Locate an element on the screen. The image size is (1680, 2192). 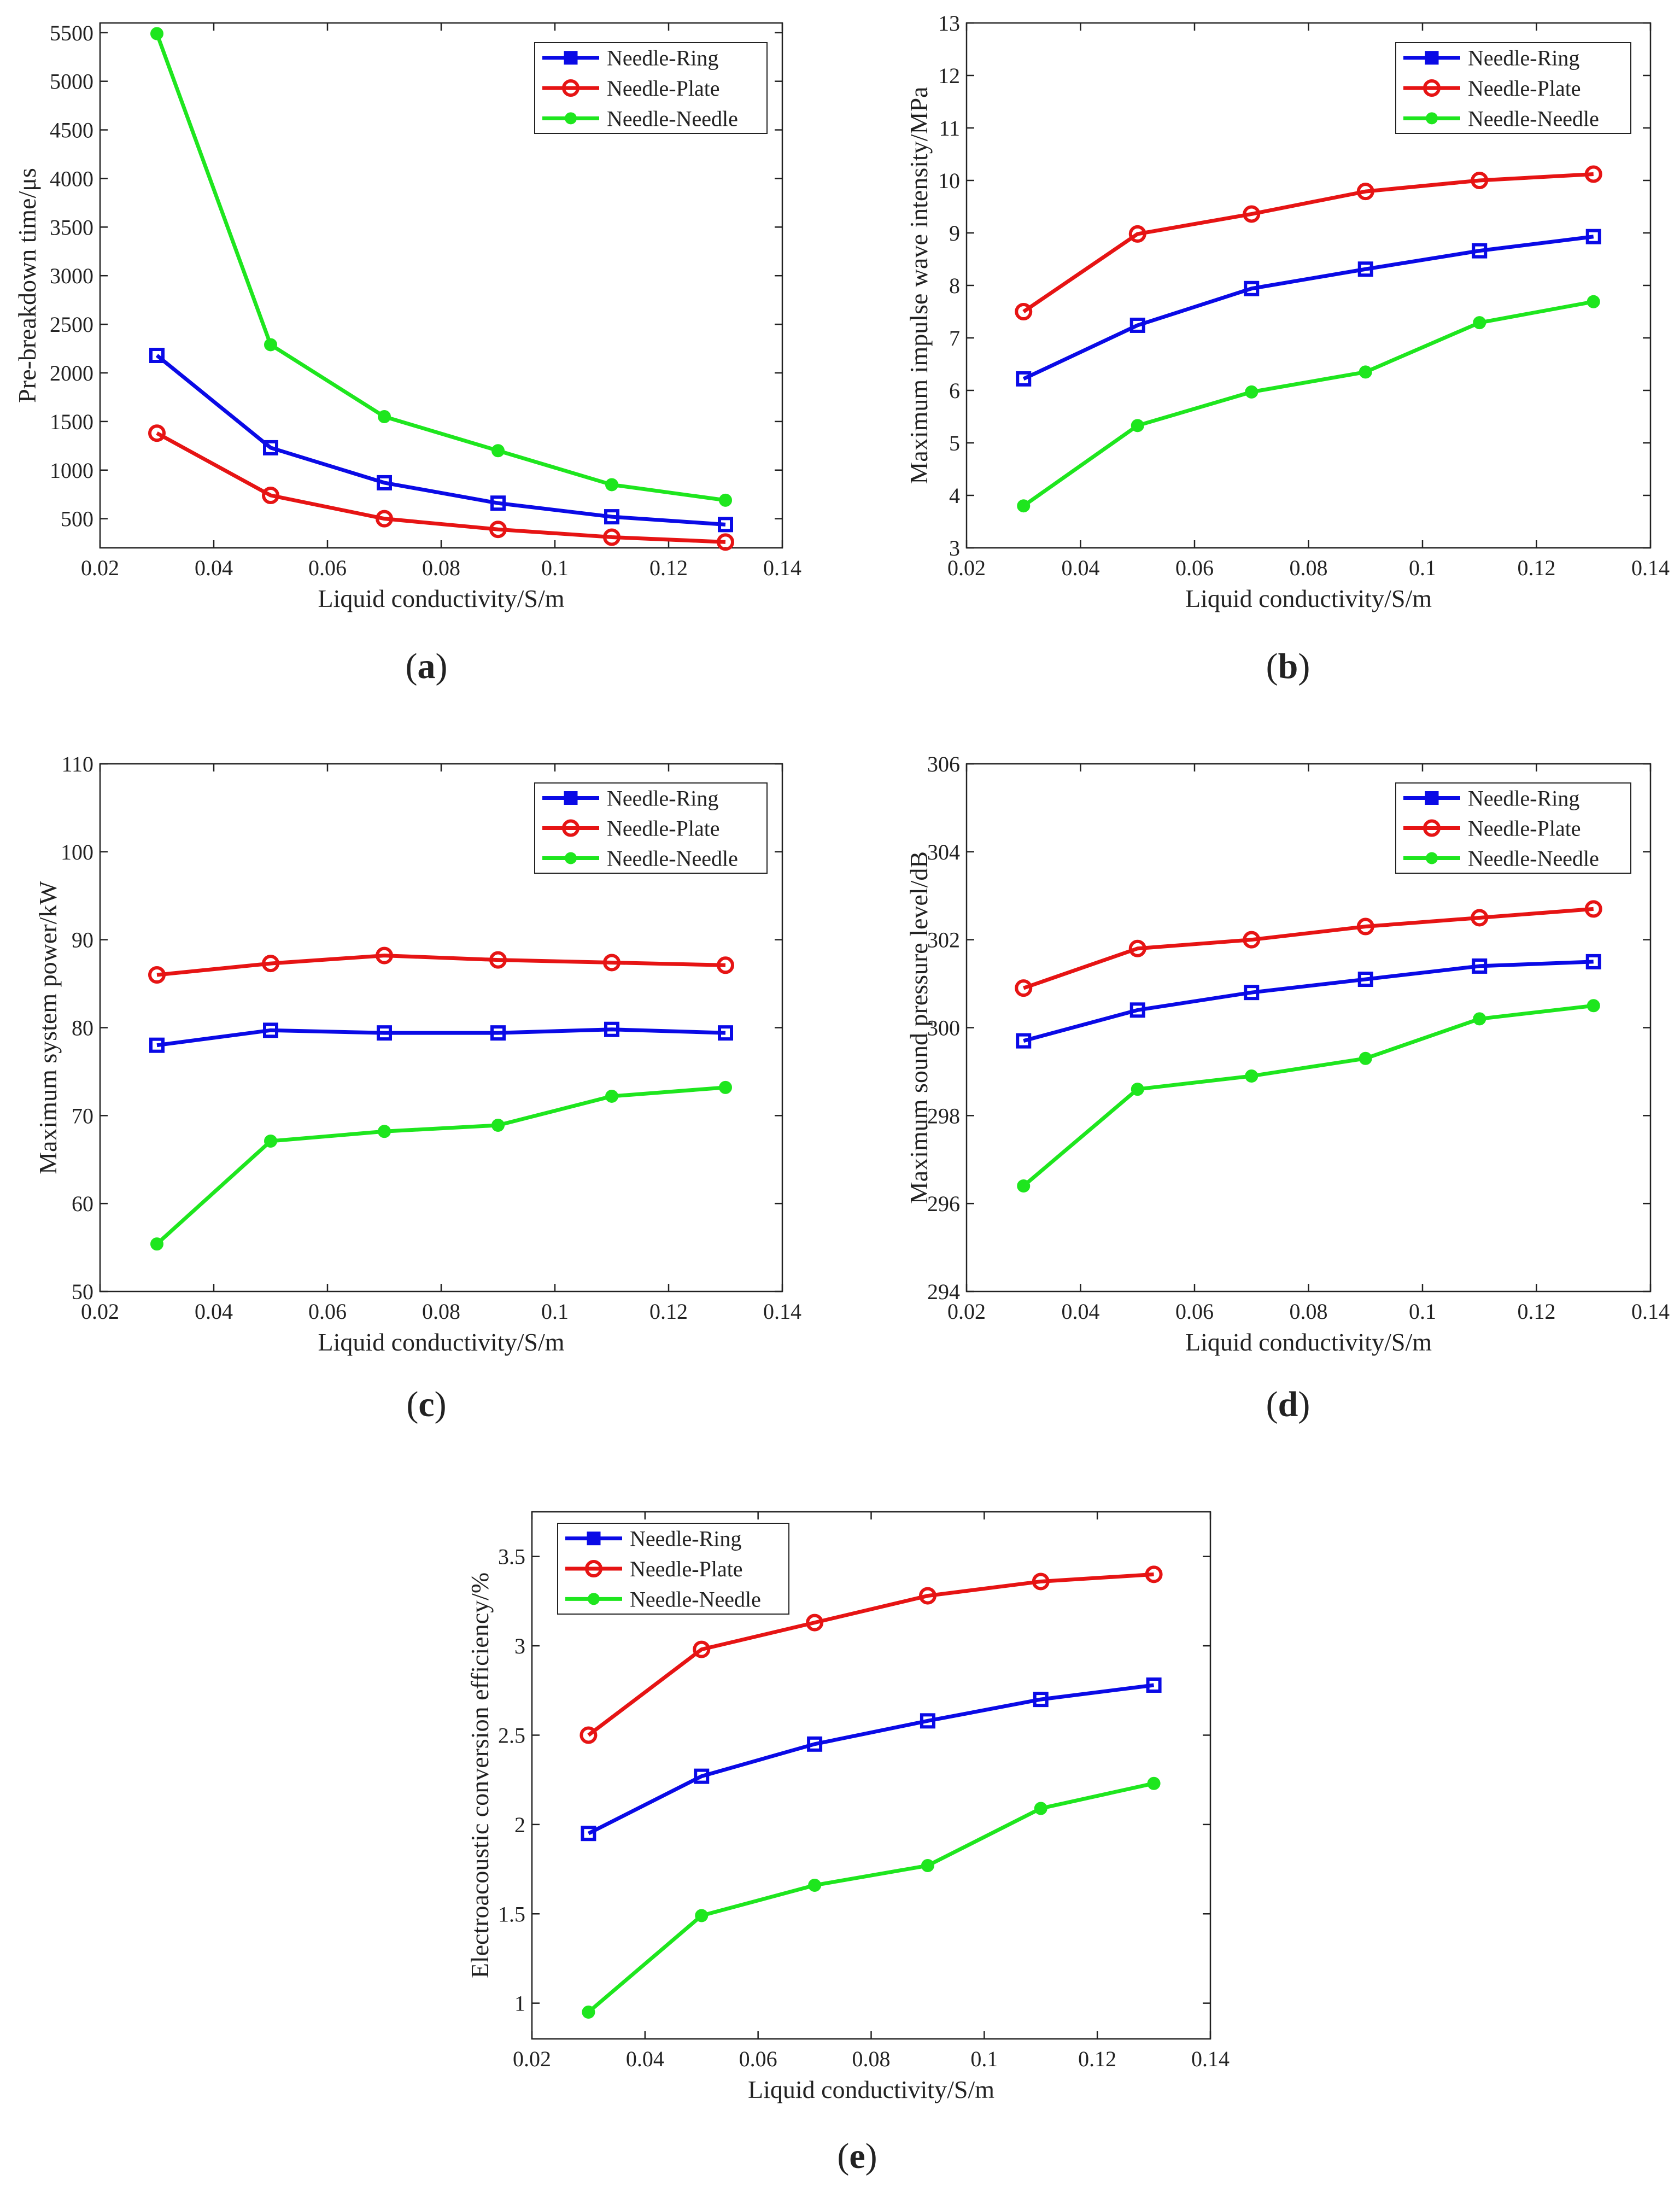
y-tick-label: 4500 is located at coordinates (71, 131).